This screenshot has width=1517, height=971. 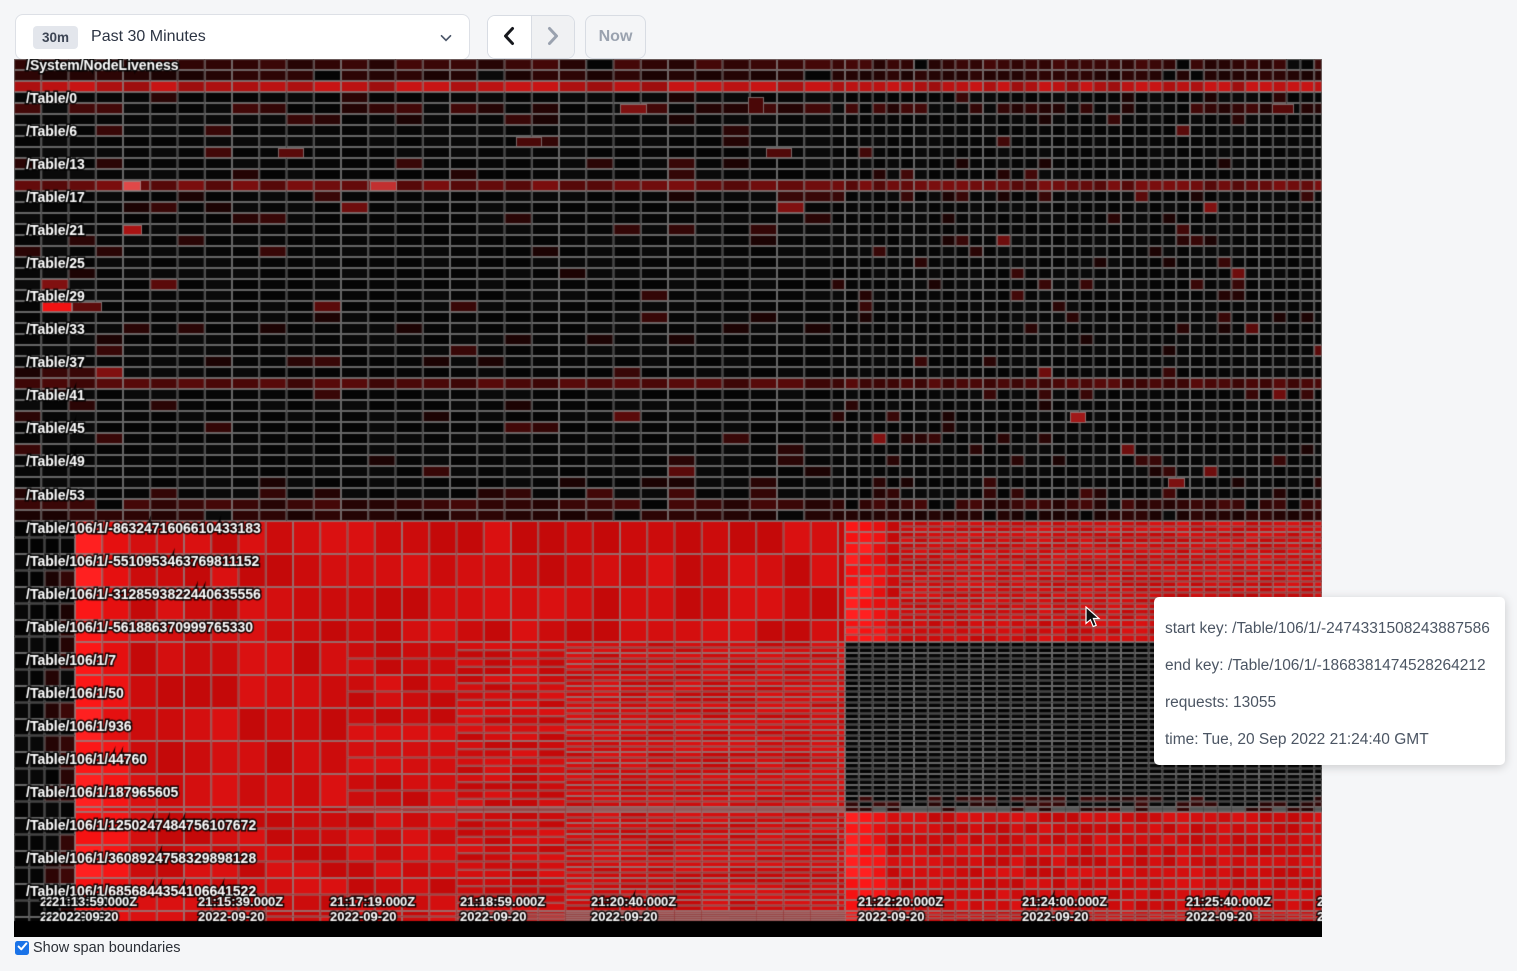 I want to click on span-boundaries-checkbox, so click(x=22, y=948).